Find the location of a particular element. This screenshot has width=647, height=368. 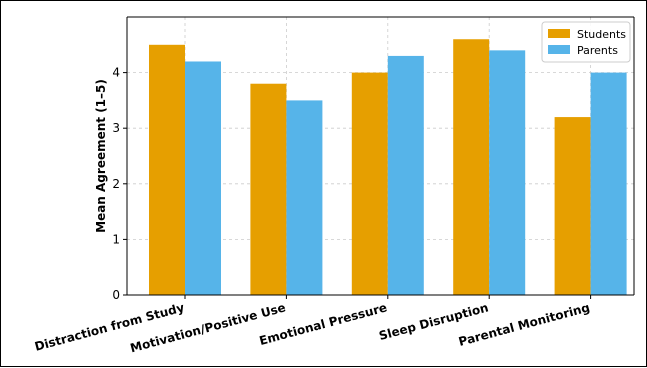

legend-label-students: Students is located at coordinates (601, 34).